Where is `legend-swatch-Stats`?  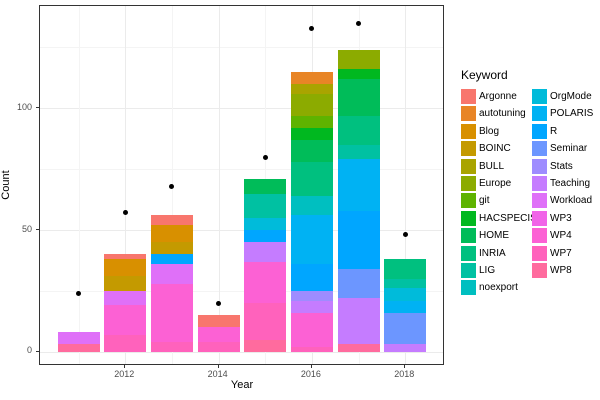
legend-swatch-Stats is located at coordinates (539, 166).